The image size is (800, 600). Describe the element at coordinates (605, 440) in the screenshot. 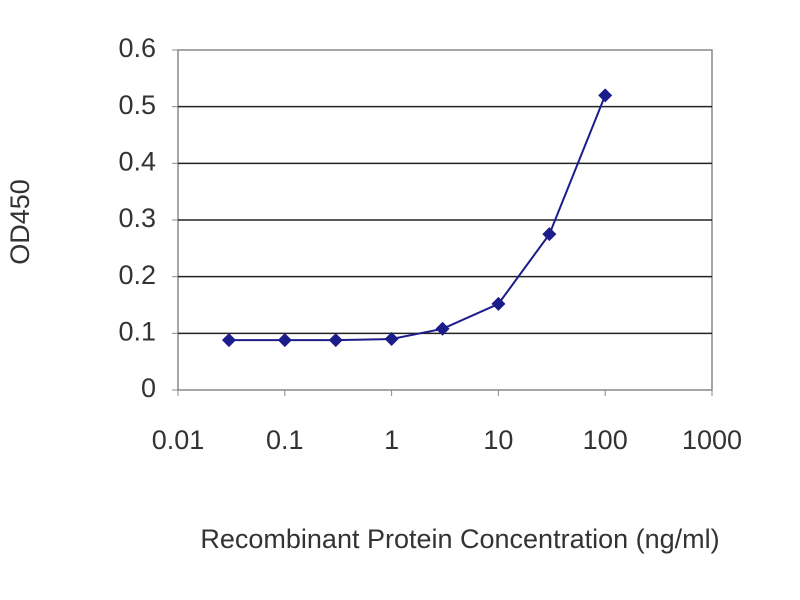

I see `x-tick-label: 100` at that location.